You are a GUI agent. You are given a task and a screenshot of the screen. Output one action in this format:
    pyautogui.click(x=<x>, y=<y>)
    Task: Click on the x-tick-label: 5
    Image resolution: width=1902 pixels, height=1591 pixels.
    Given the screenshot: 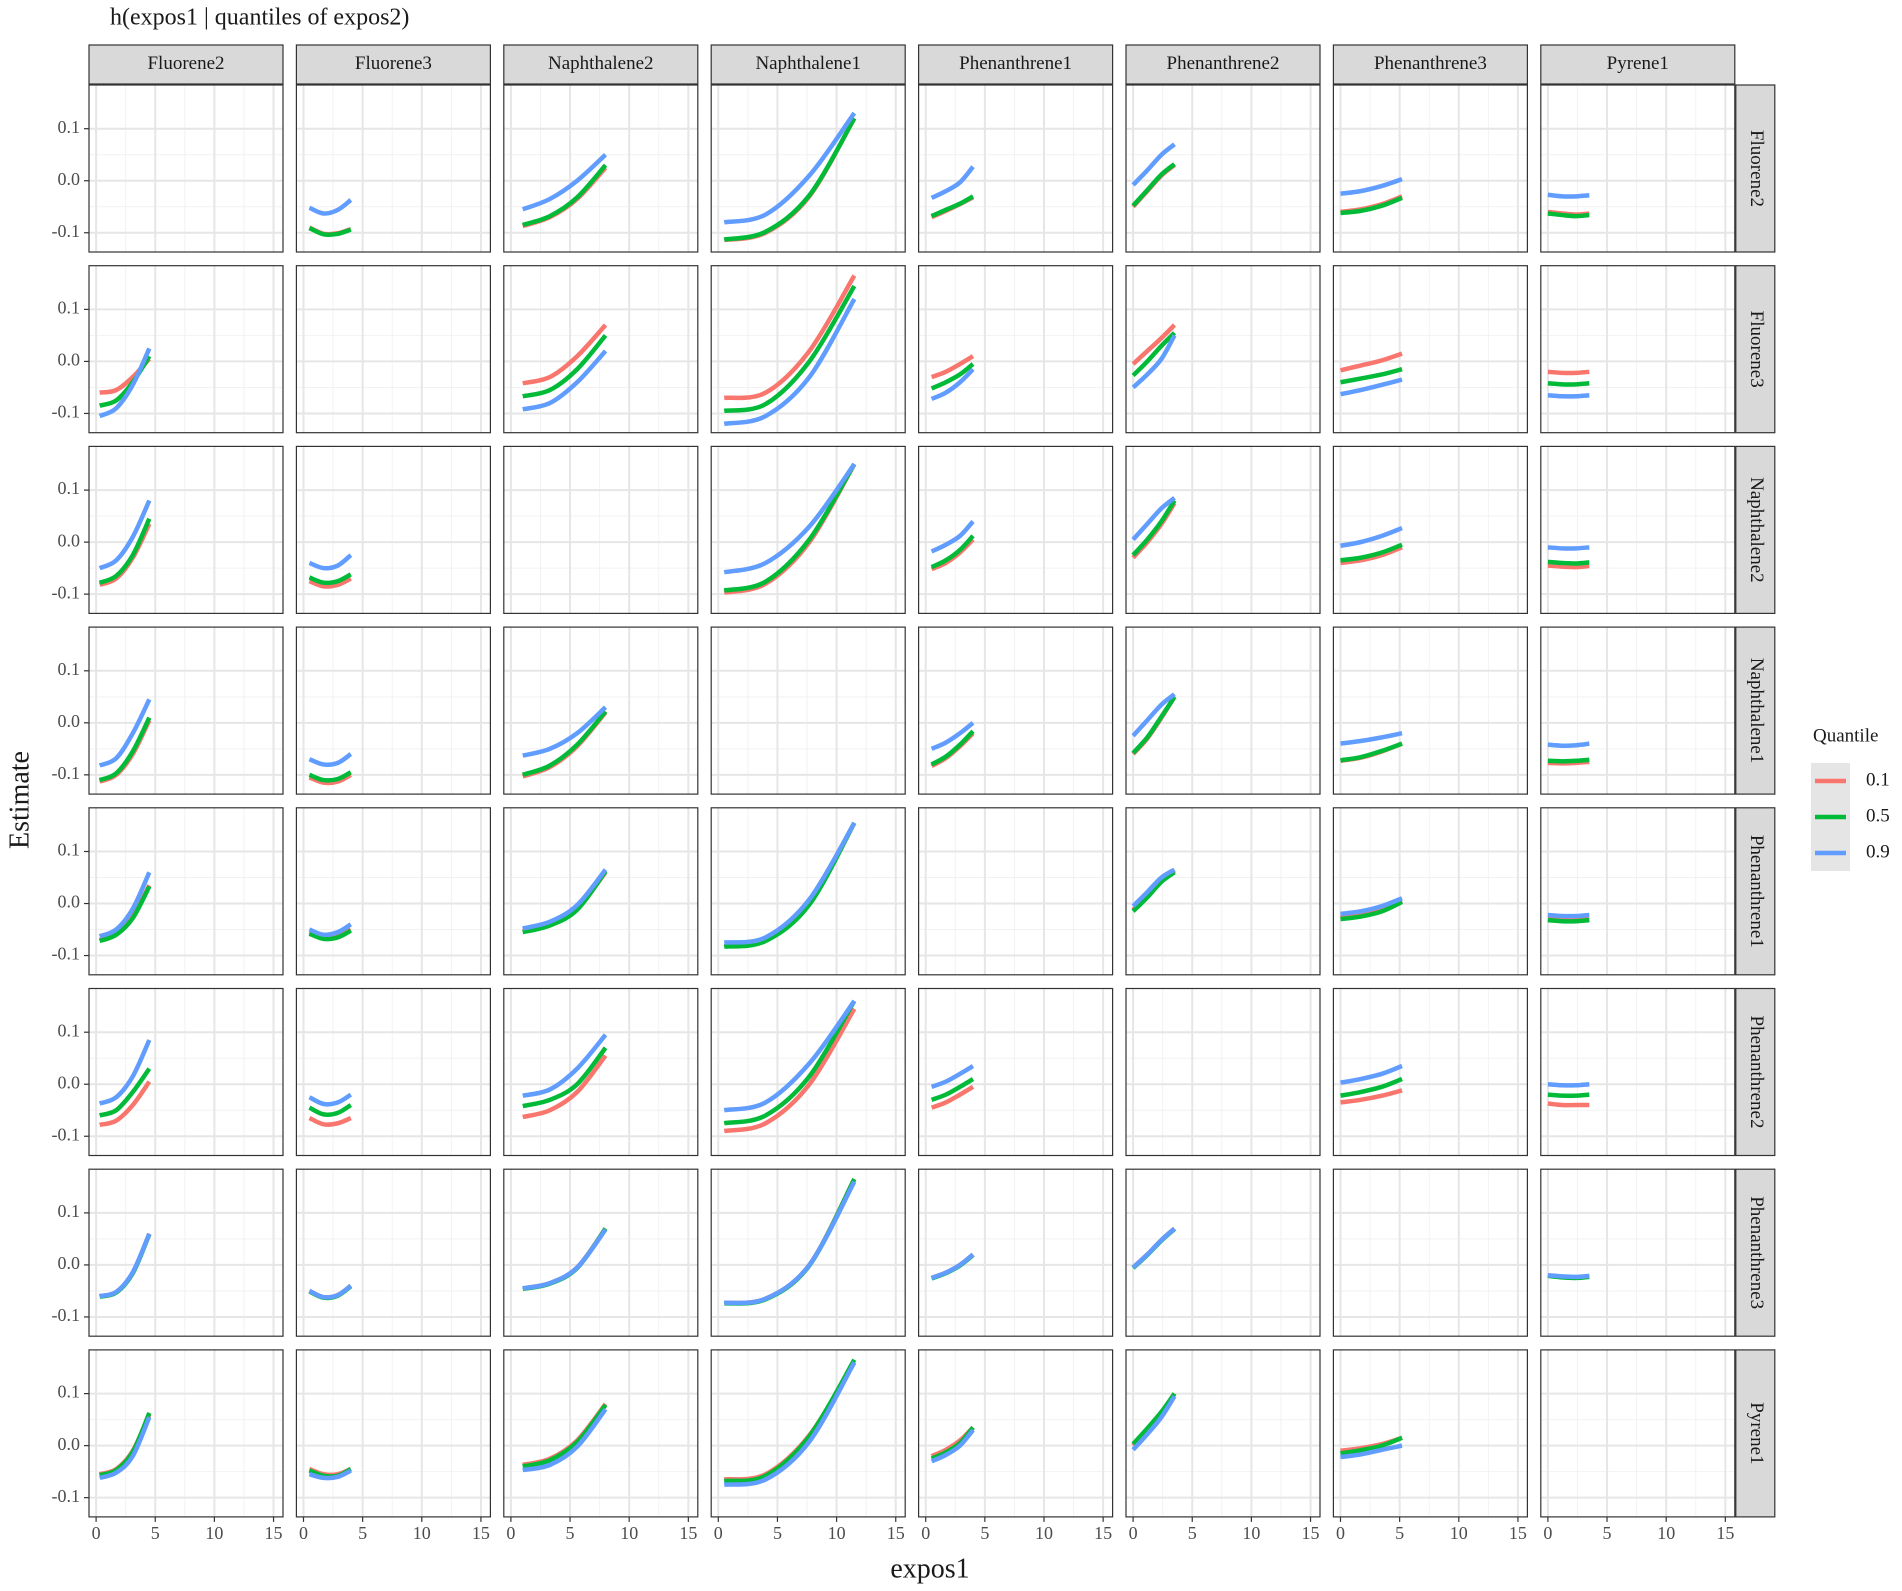 What is the action you would take?
    pyautogui.click(x=362, y=1533)
    